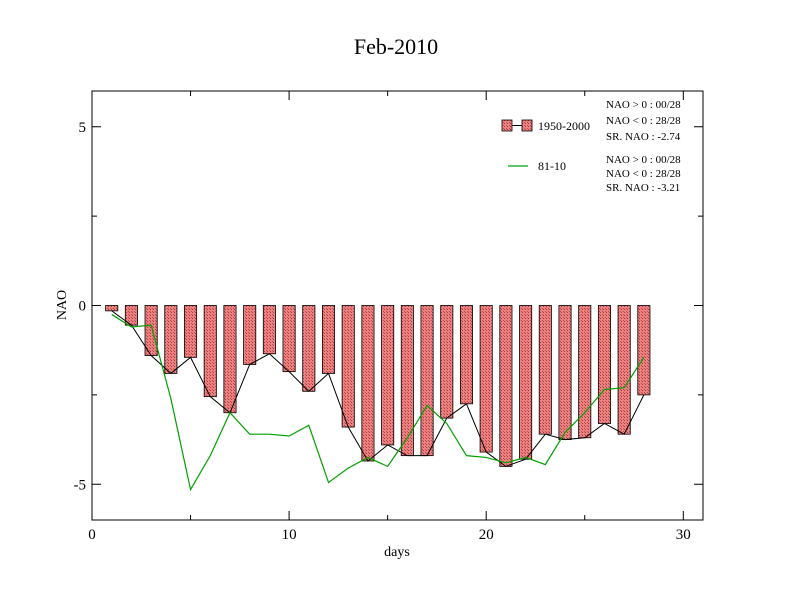  Describe the element at coordinates (80, 485) in the screenshot. I see `y-tick-label: -5` at that location.